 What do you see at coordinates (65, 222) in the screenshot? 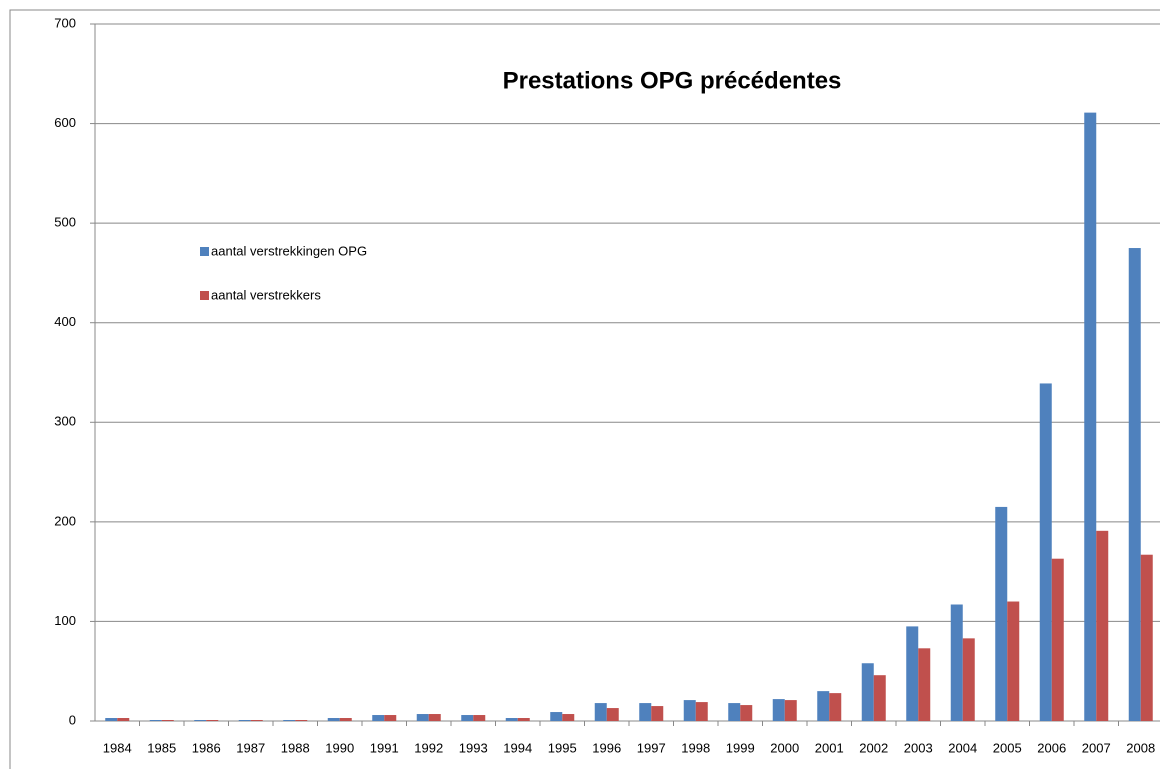
I see `y-tick-label: 500` at bounding box center [65, 222].